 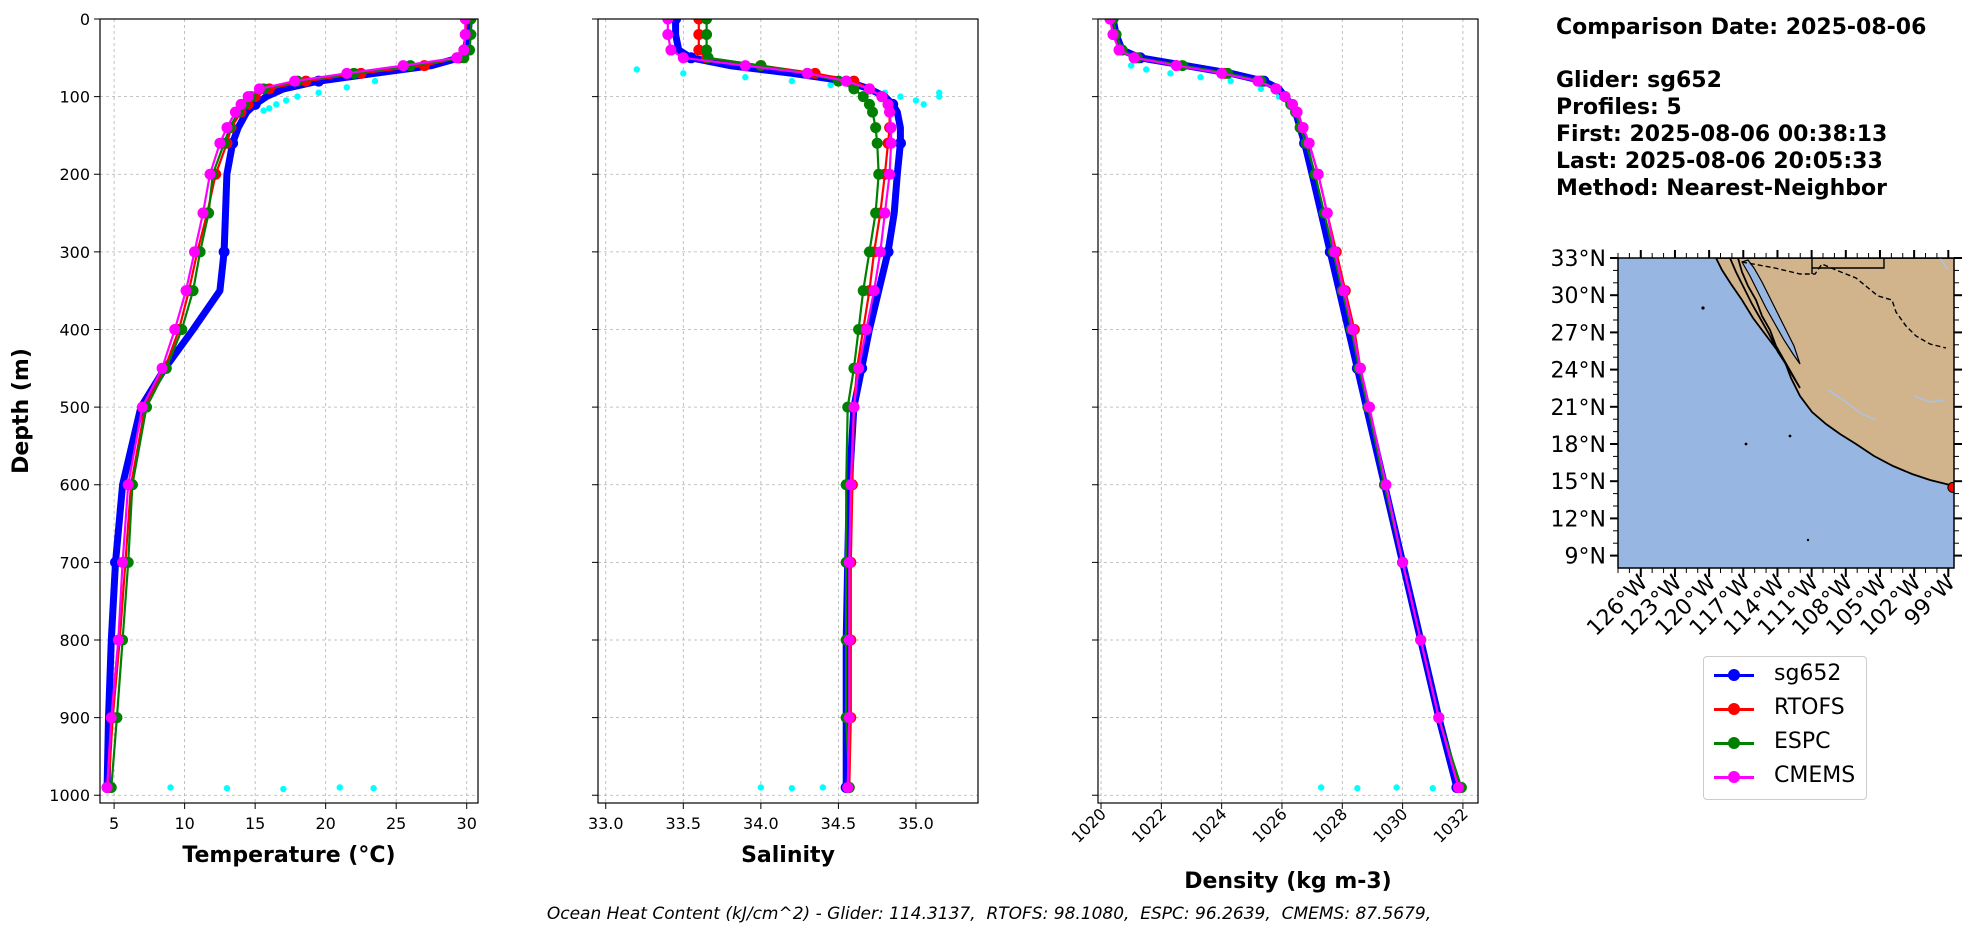 I want to click on map-lat-label: 15°N, so click(x=1578, y=482).